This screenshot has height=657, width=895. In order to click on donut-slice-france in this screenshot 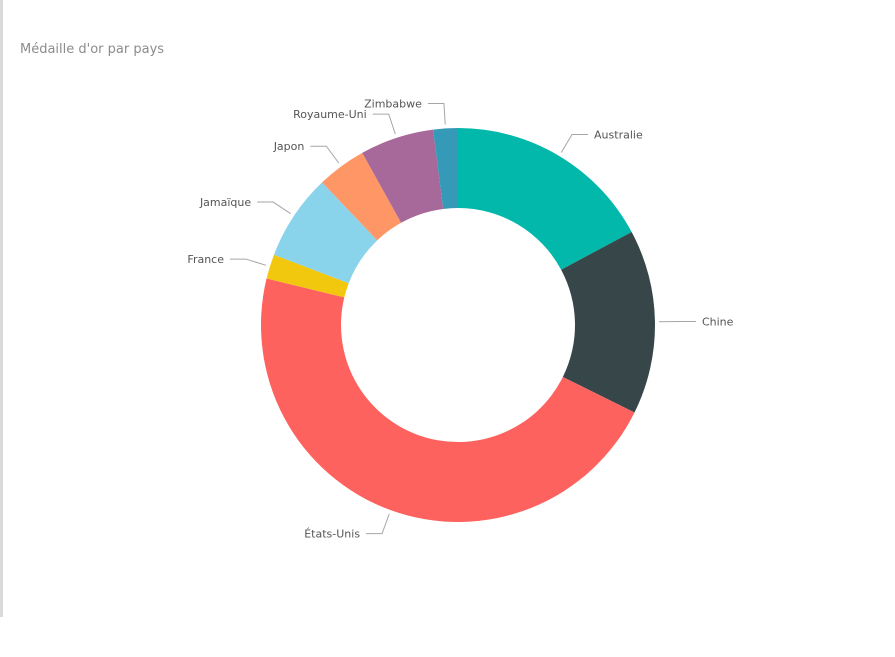, I will do `click(307, 276)`.